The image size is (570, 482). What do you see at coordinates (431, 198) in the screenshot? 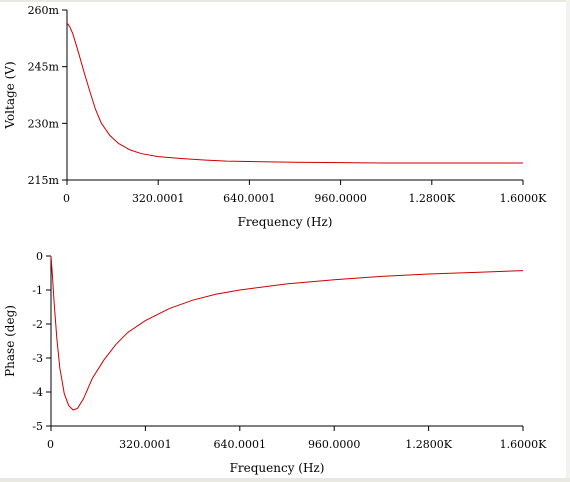
I see `voltage-x-tick-label: 1.2800K` at bounding box center [431, 198].